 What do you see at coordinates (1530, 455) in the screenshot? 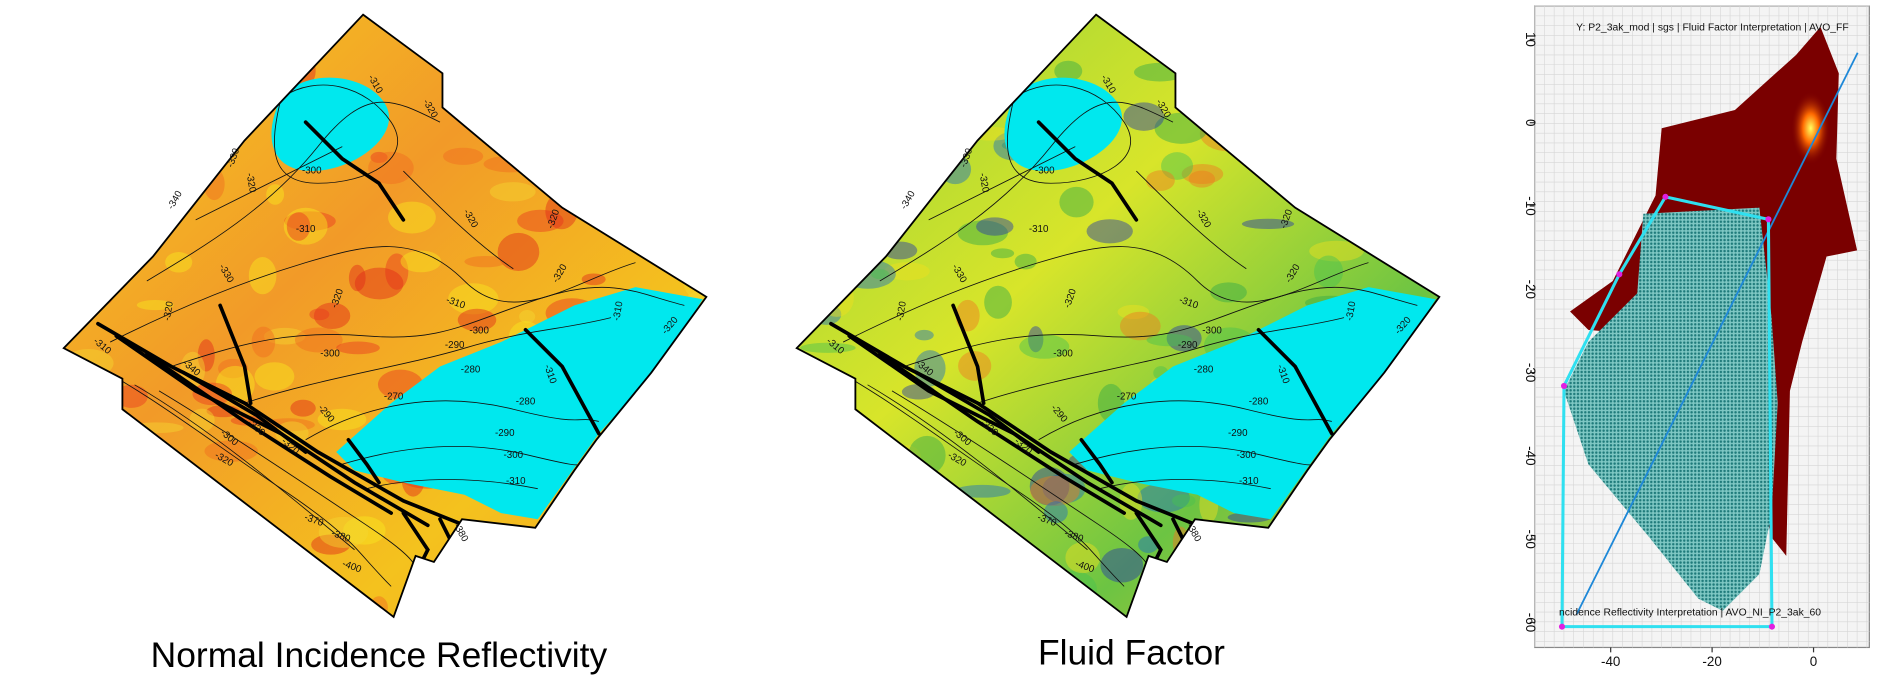
I see `y-tick-label: -40` at bounding box center [1530, 455].